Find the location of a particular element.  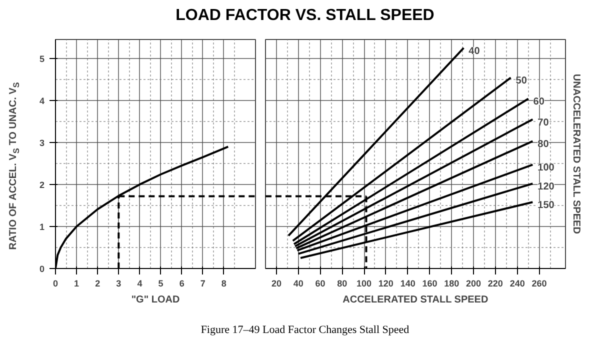

series-label: 60 is located at coordinates (539, 102).